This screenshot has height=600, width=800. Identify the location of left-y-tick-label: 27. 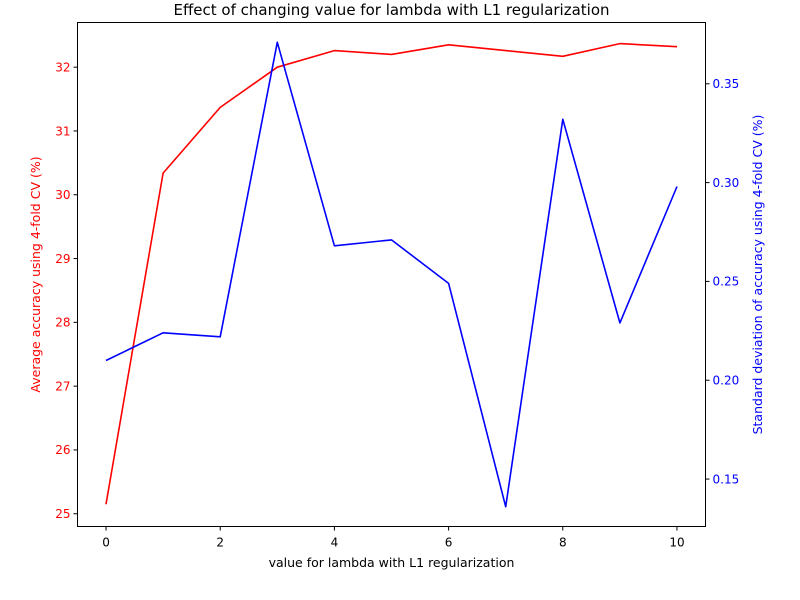
(62, 386).